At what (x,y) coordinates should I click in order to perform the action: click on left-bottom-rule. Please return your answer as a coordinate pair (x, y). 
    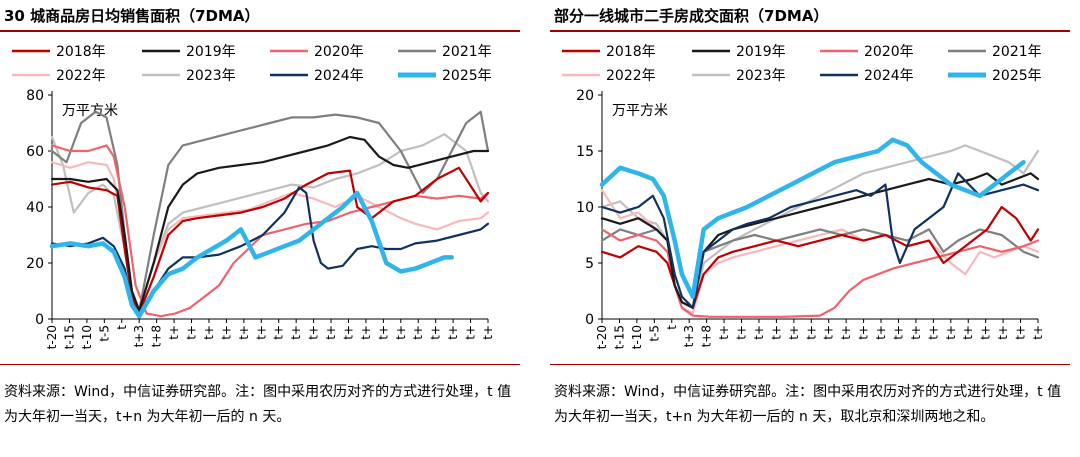
    Looking at the image, I should click on (260, 364).